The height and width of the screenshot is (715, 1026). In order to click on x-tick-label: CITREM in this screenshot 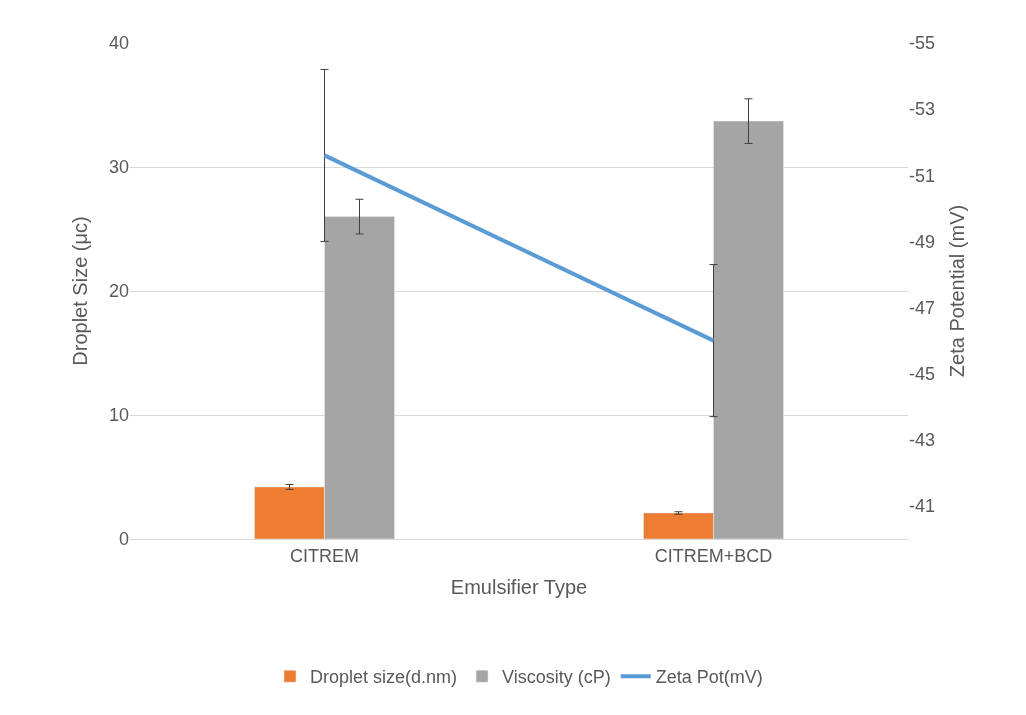, I will do `click(324, 555)`.